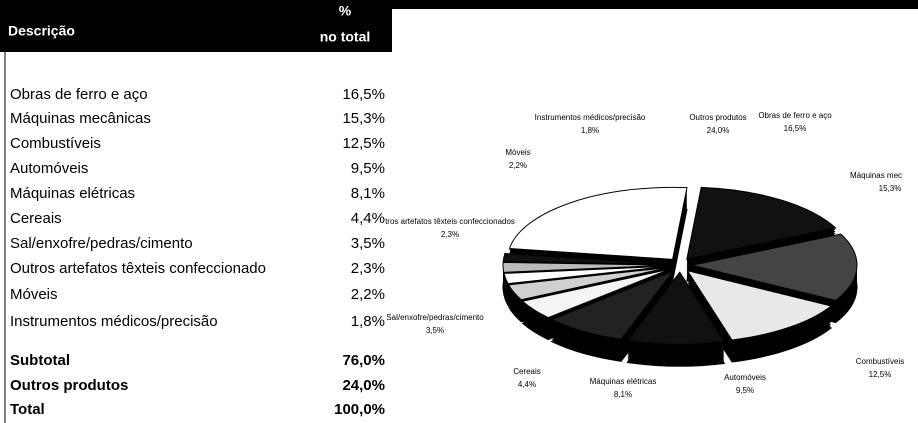 This screenshot has width=918, height=423. Describe the element at coordinates (718, 130) in the screenshot. I see `pie-value-label: 24,0%` at that location.